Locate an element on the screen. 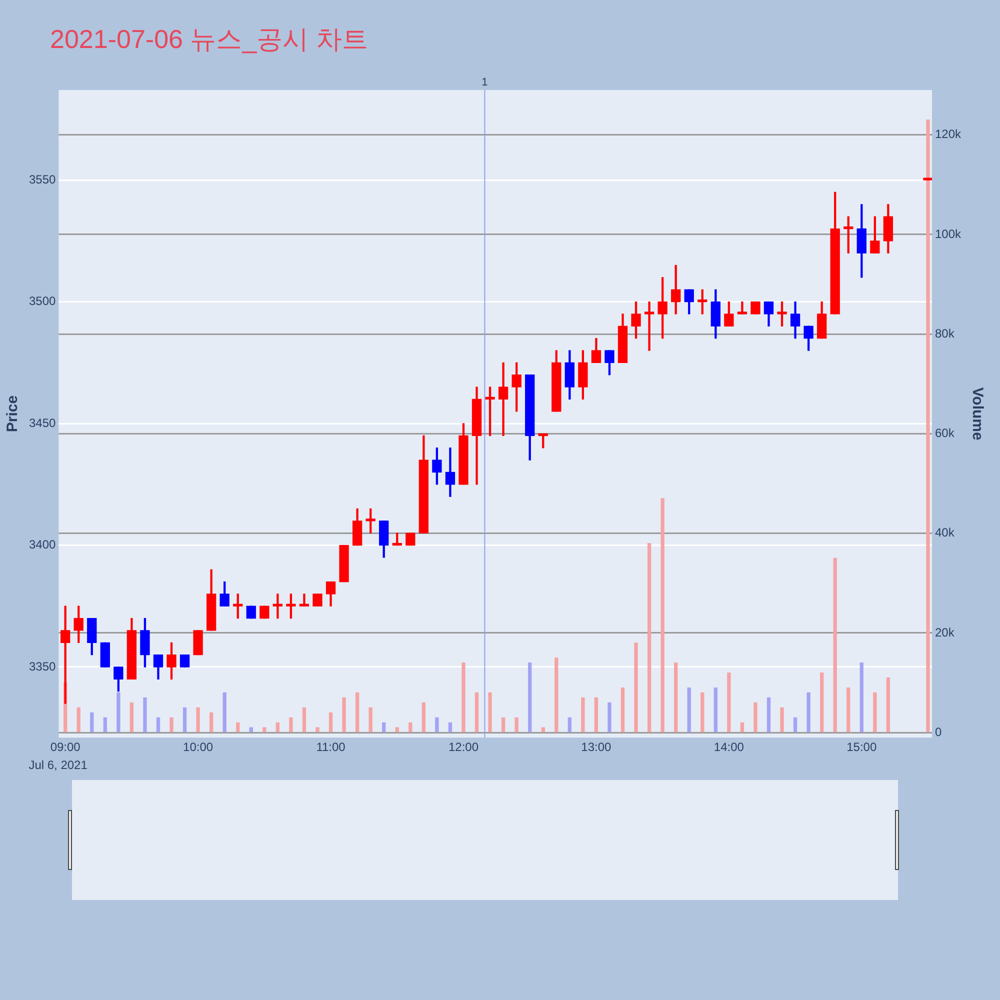  y2-axis-title: Volume is located at coordinates (977, 413).